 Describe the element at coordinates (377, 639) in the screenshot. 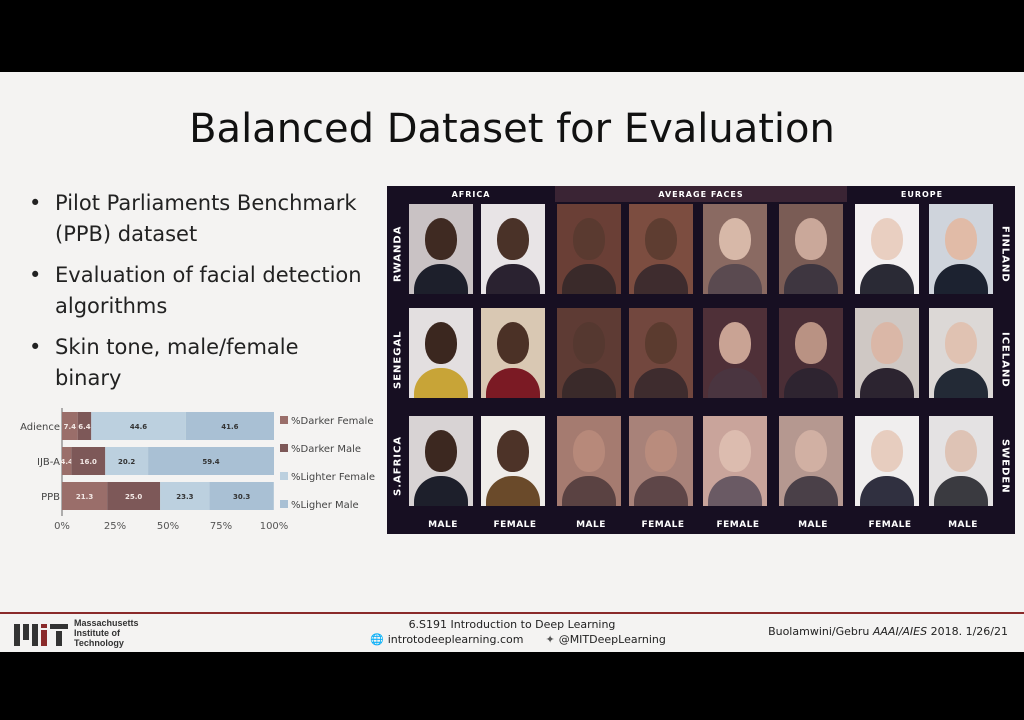

I see `globe-icon: 🌐` at that location.